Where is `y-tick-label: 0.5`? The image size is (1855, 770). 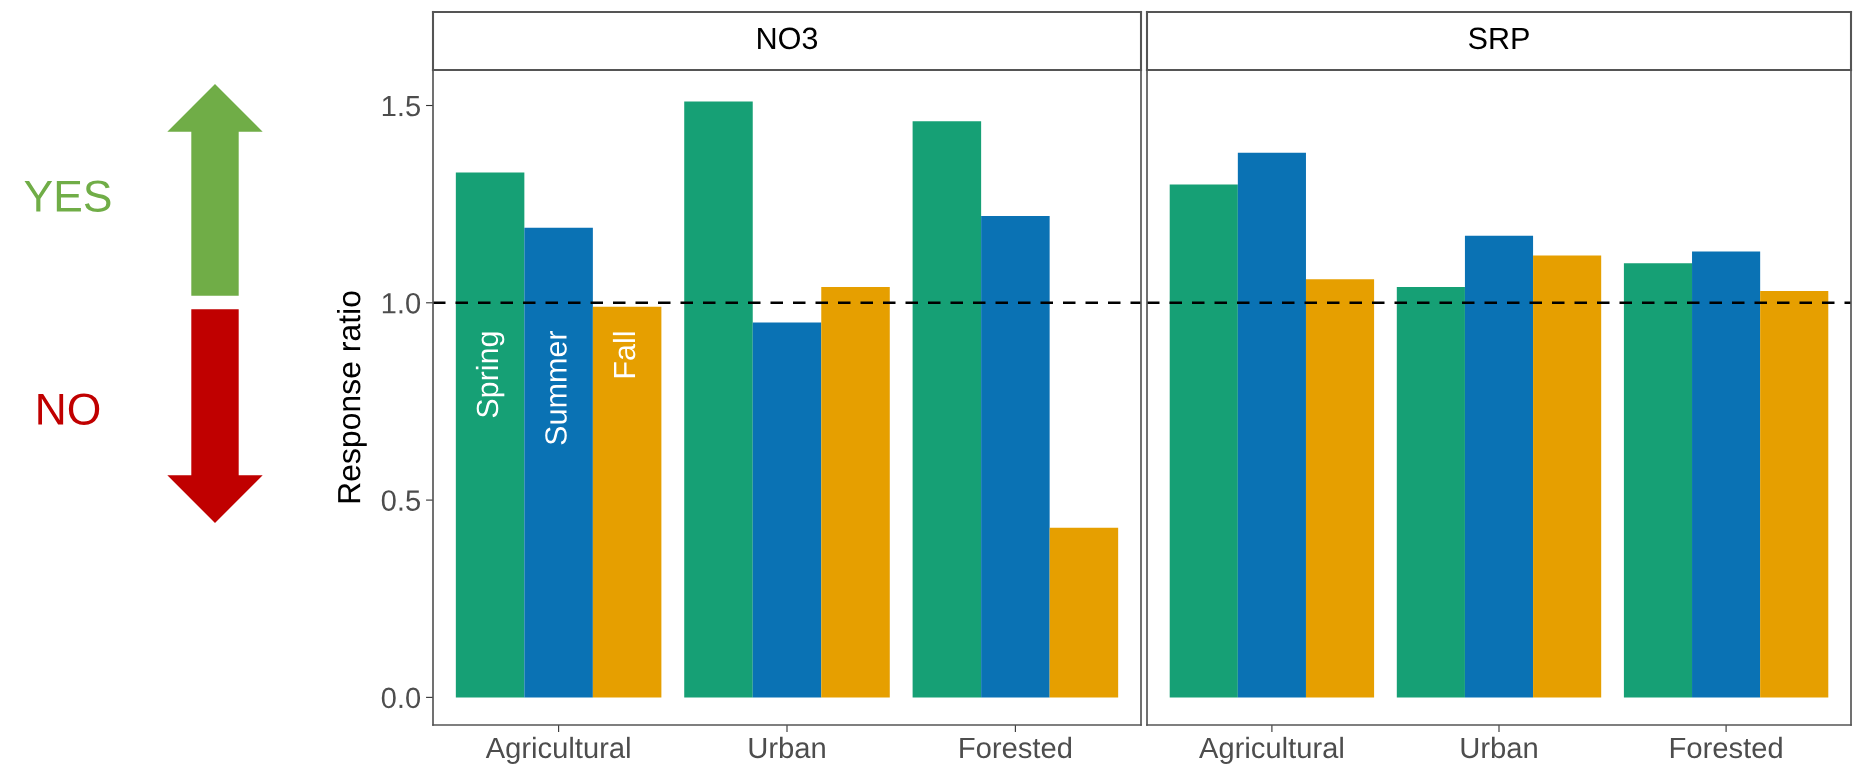 y-tick-label: 0.5 is located at coordinates (400, 500).